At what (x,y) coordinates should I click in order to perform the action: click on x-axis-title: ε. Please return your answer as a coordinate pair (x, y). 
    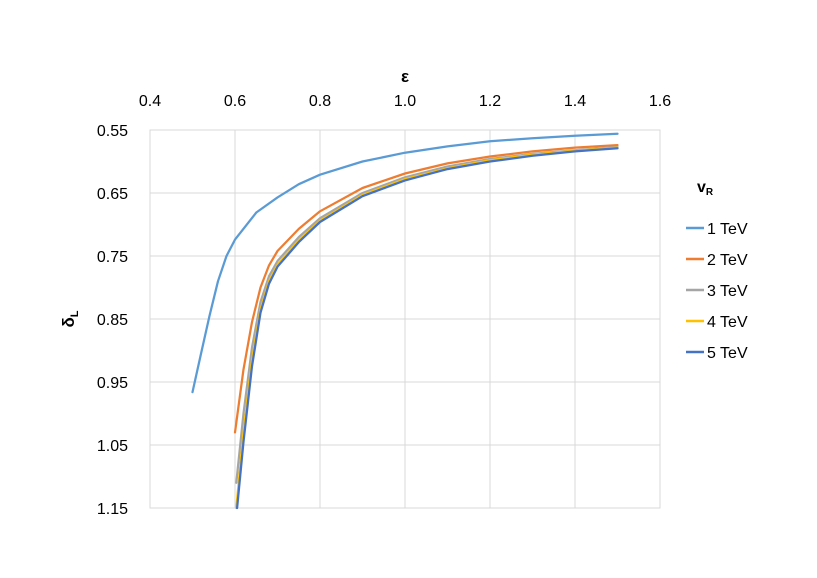
    Looking at the image, I should click on (405, 76).